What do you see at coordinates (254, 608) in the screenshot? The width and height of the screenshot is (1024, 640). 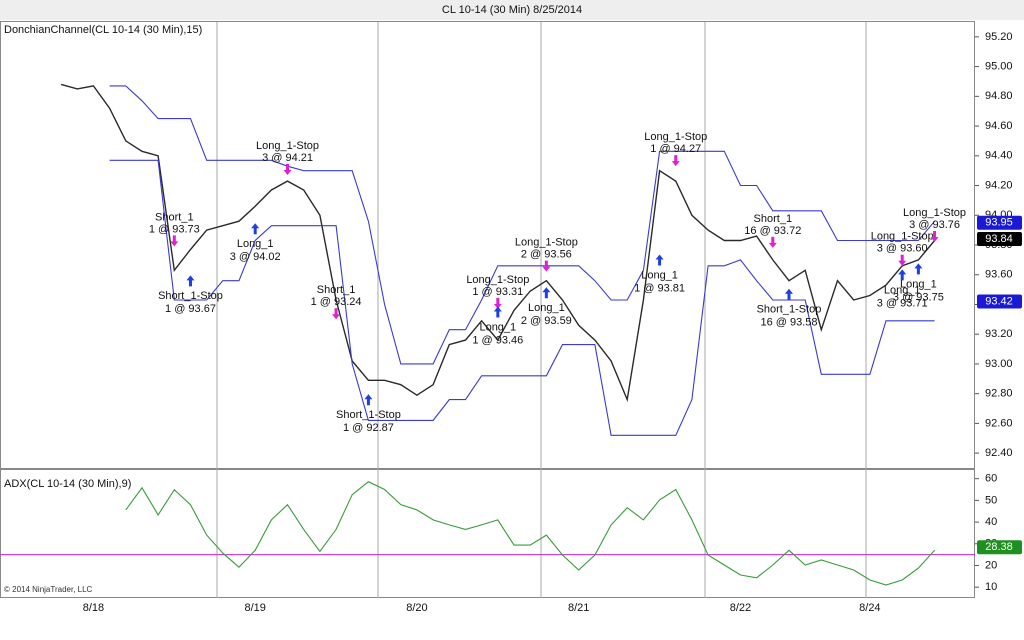 I see `x-tick-label: 8/19` at bounding box center [254, 608].